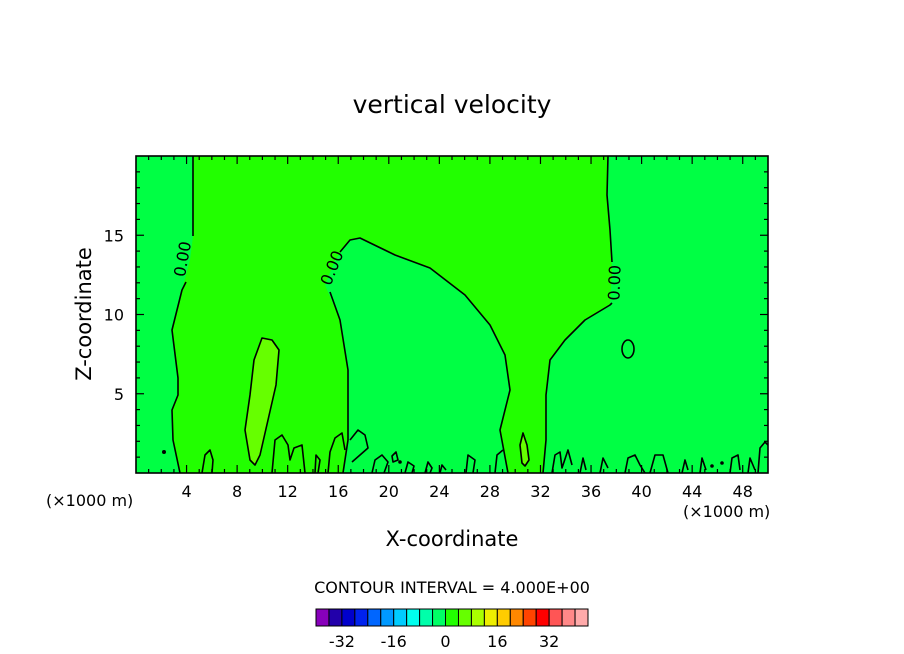 The width and height of the screenshot is (904, 654). What do you see at coordinates (641, 491) in the screenshot?
I see `x-tick-label: 40` at bounding box center [641, 491].